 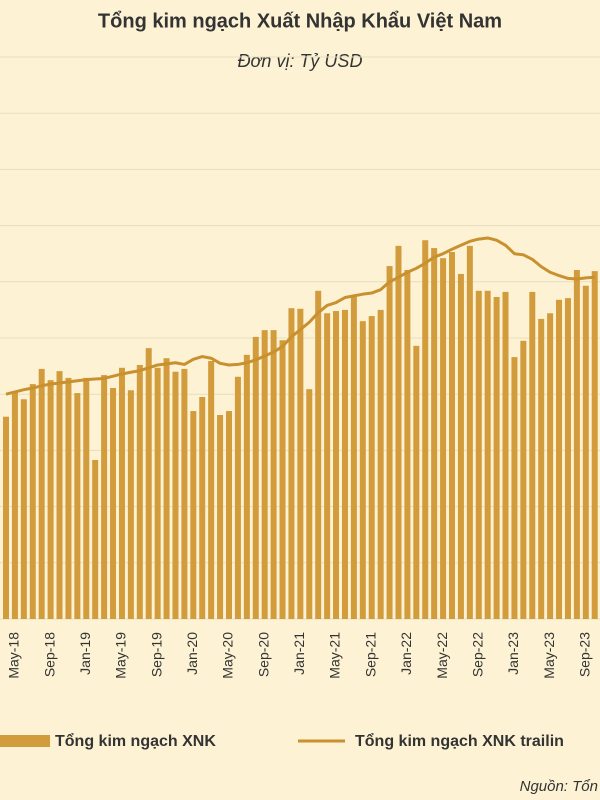 What do you see at coordinates (335, 655) in the screenshot?
I see `x-tick-label: May-21` at bounding box center [335, 655].